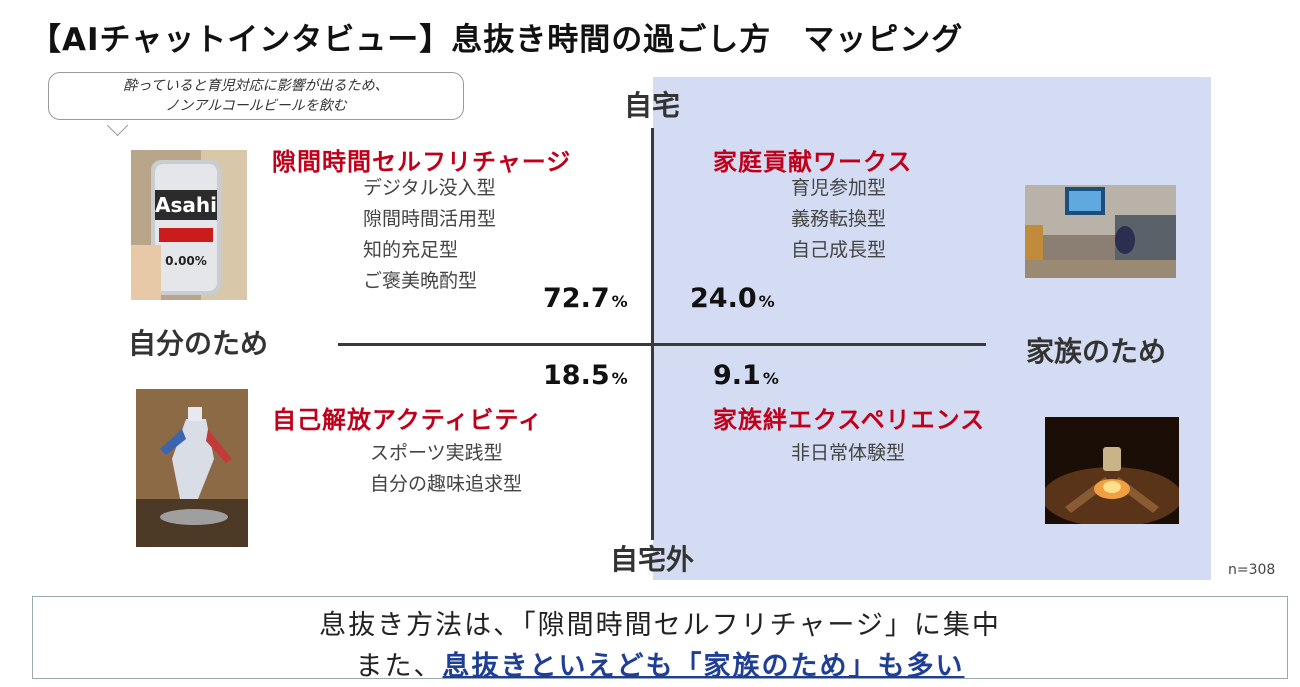  I want to click on type-item: 自分の趣味追求型, so click(446, 484).